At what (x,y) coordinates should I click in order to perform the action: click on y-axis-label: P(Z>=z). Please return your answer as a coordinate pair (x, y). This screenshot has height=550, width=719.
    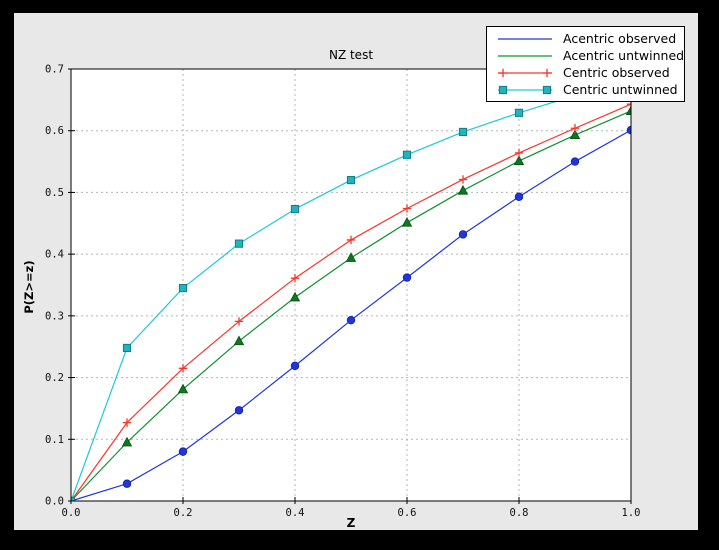
    Looking at the image, I should click on (29, 287).